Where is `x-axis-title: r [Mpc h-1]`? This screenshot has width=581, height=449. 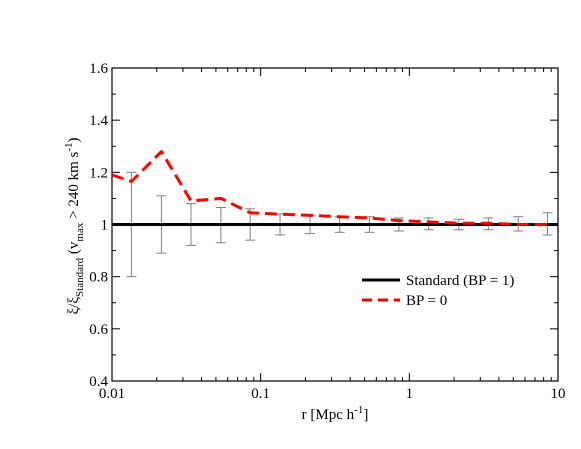
x-axis-title: r [Mpc h-1] is located at coordinates (335, 413).